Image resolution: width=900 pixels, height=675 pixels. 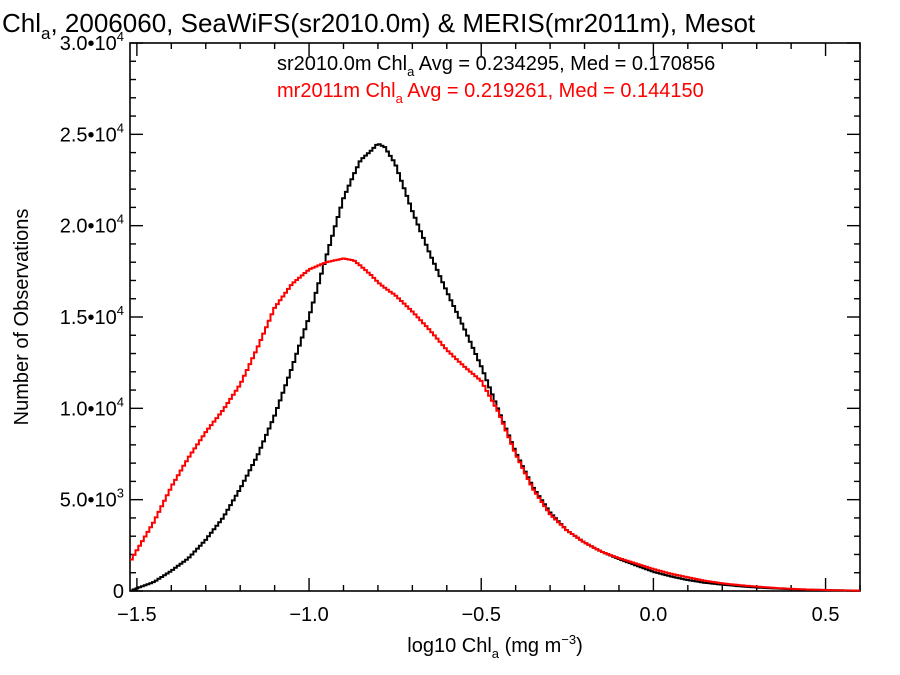 What do you see at coordinates (449, 646) in the screenshot?
I see `x-axis-label-prefix: log10 Chl` at bounding box center [449, 646].